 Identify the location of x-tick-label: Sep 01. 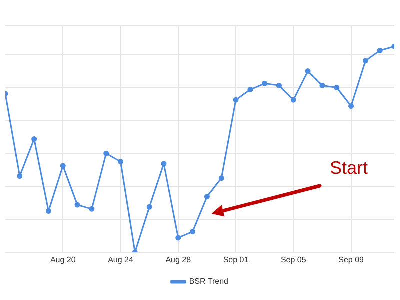
(236, 259).